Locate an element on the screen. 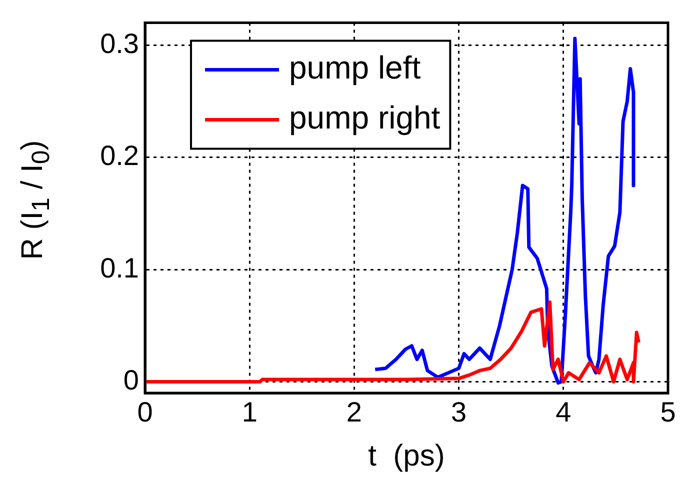 Image resolution: width=680 pixels, height=479 pixels. x-tick-label: 2 is located at coordinates (354, 412).